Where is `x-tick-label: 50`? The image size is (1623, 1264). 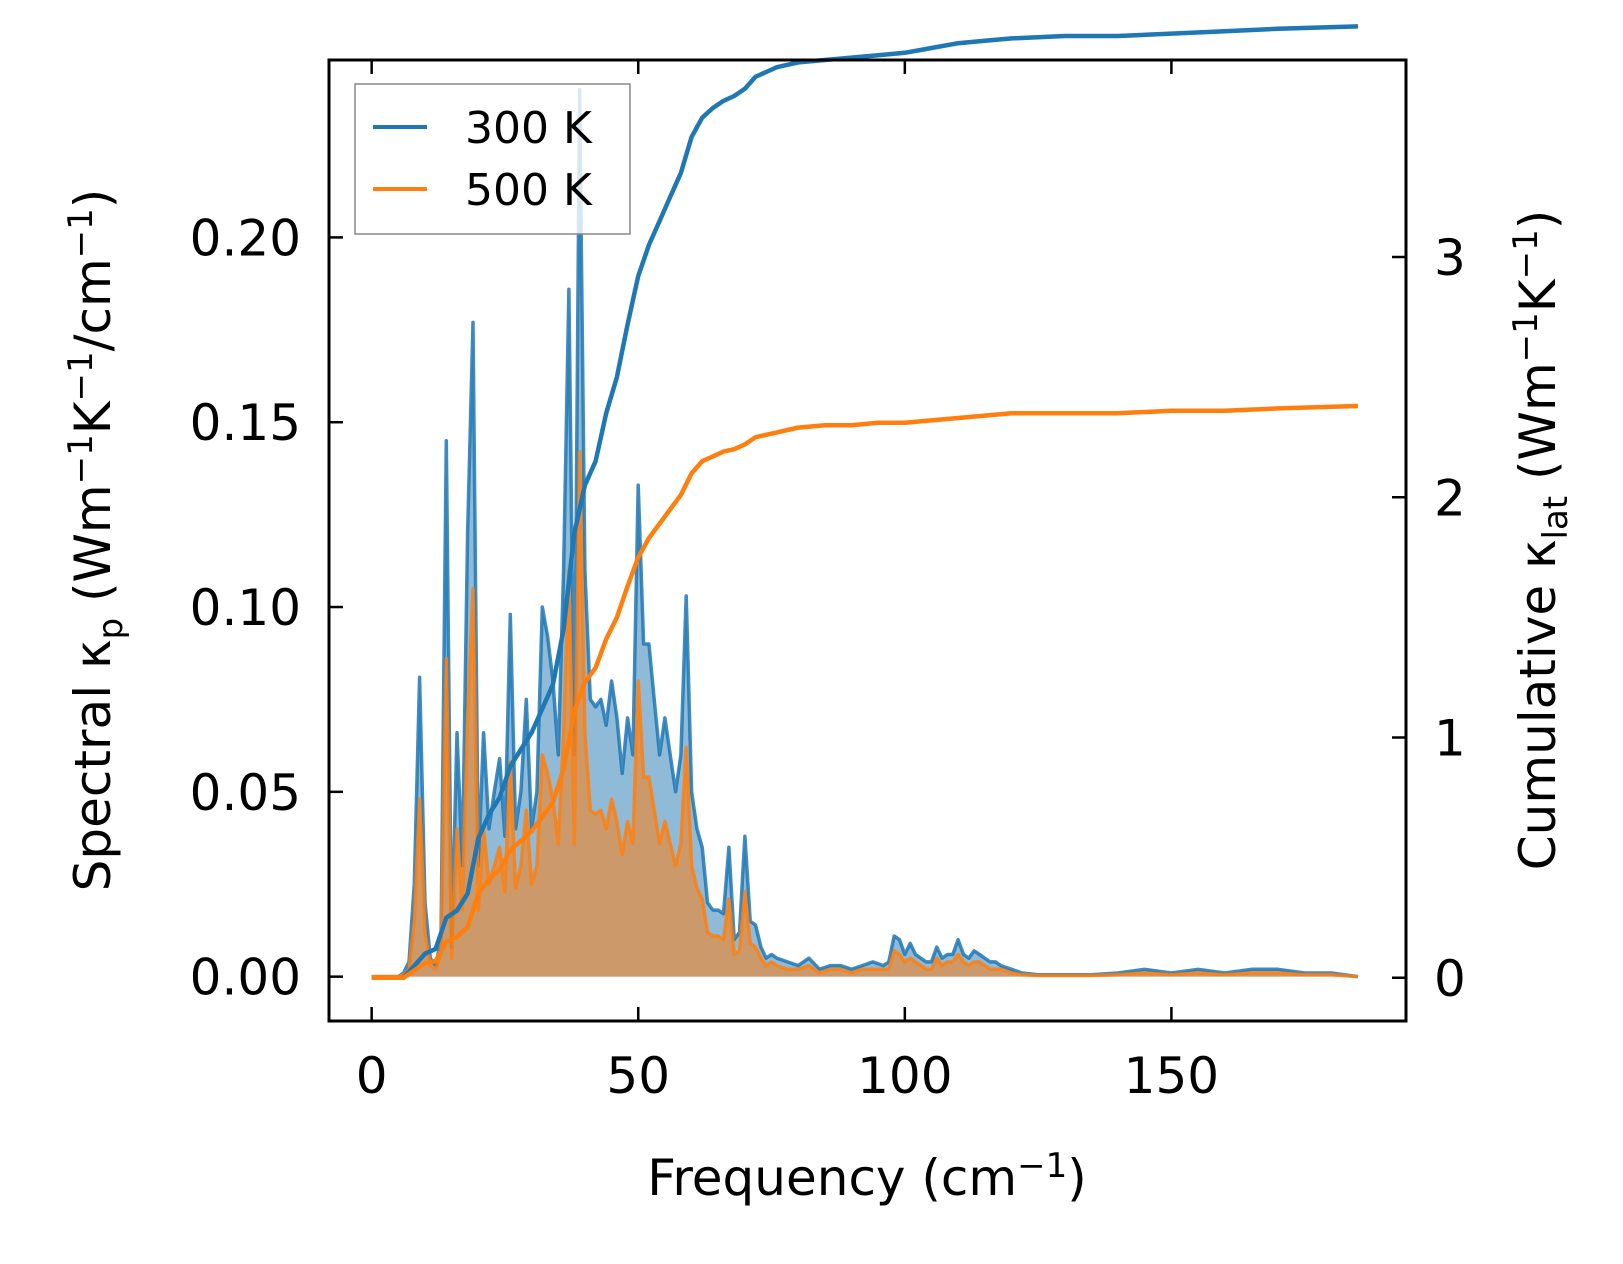 x-tick-label: 50 is located at coordinates (638, 1076).